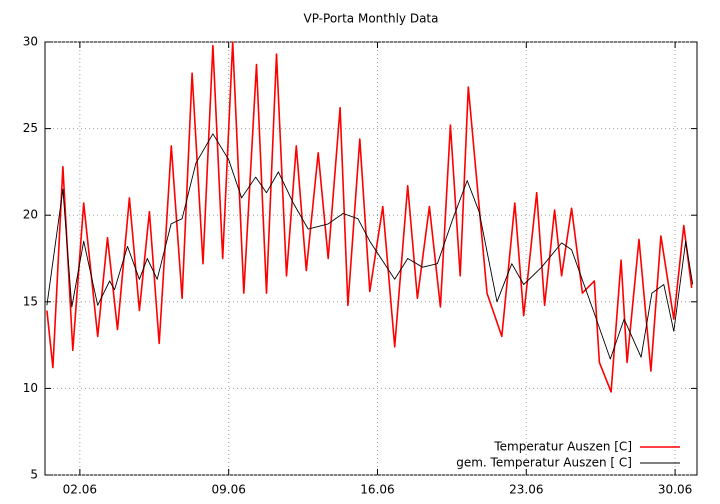  What do you see at coordinates (30, 388) in the screenshot?
I see `y-tick-label: 10` at bounding box center [30, 388].